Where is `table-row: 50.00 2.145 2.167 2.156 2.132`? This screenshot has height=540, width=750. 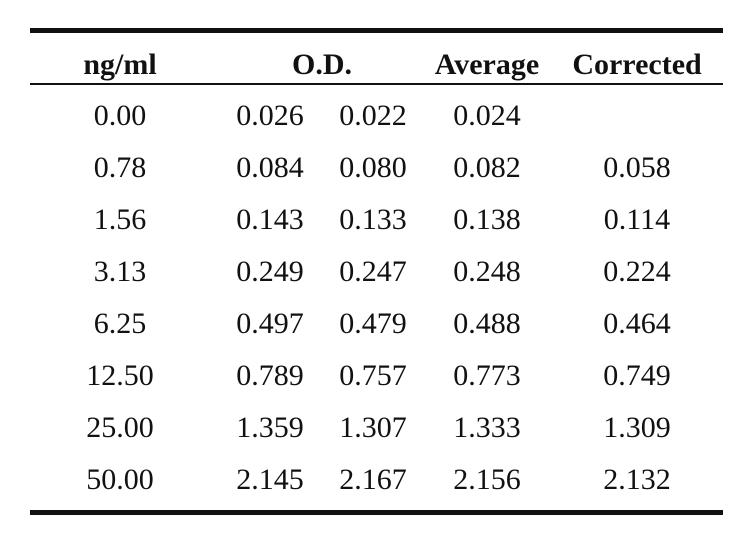
table-row: 50.00 2.145 2.167 2.156 2.132 is located at coordinates (376, 480).